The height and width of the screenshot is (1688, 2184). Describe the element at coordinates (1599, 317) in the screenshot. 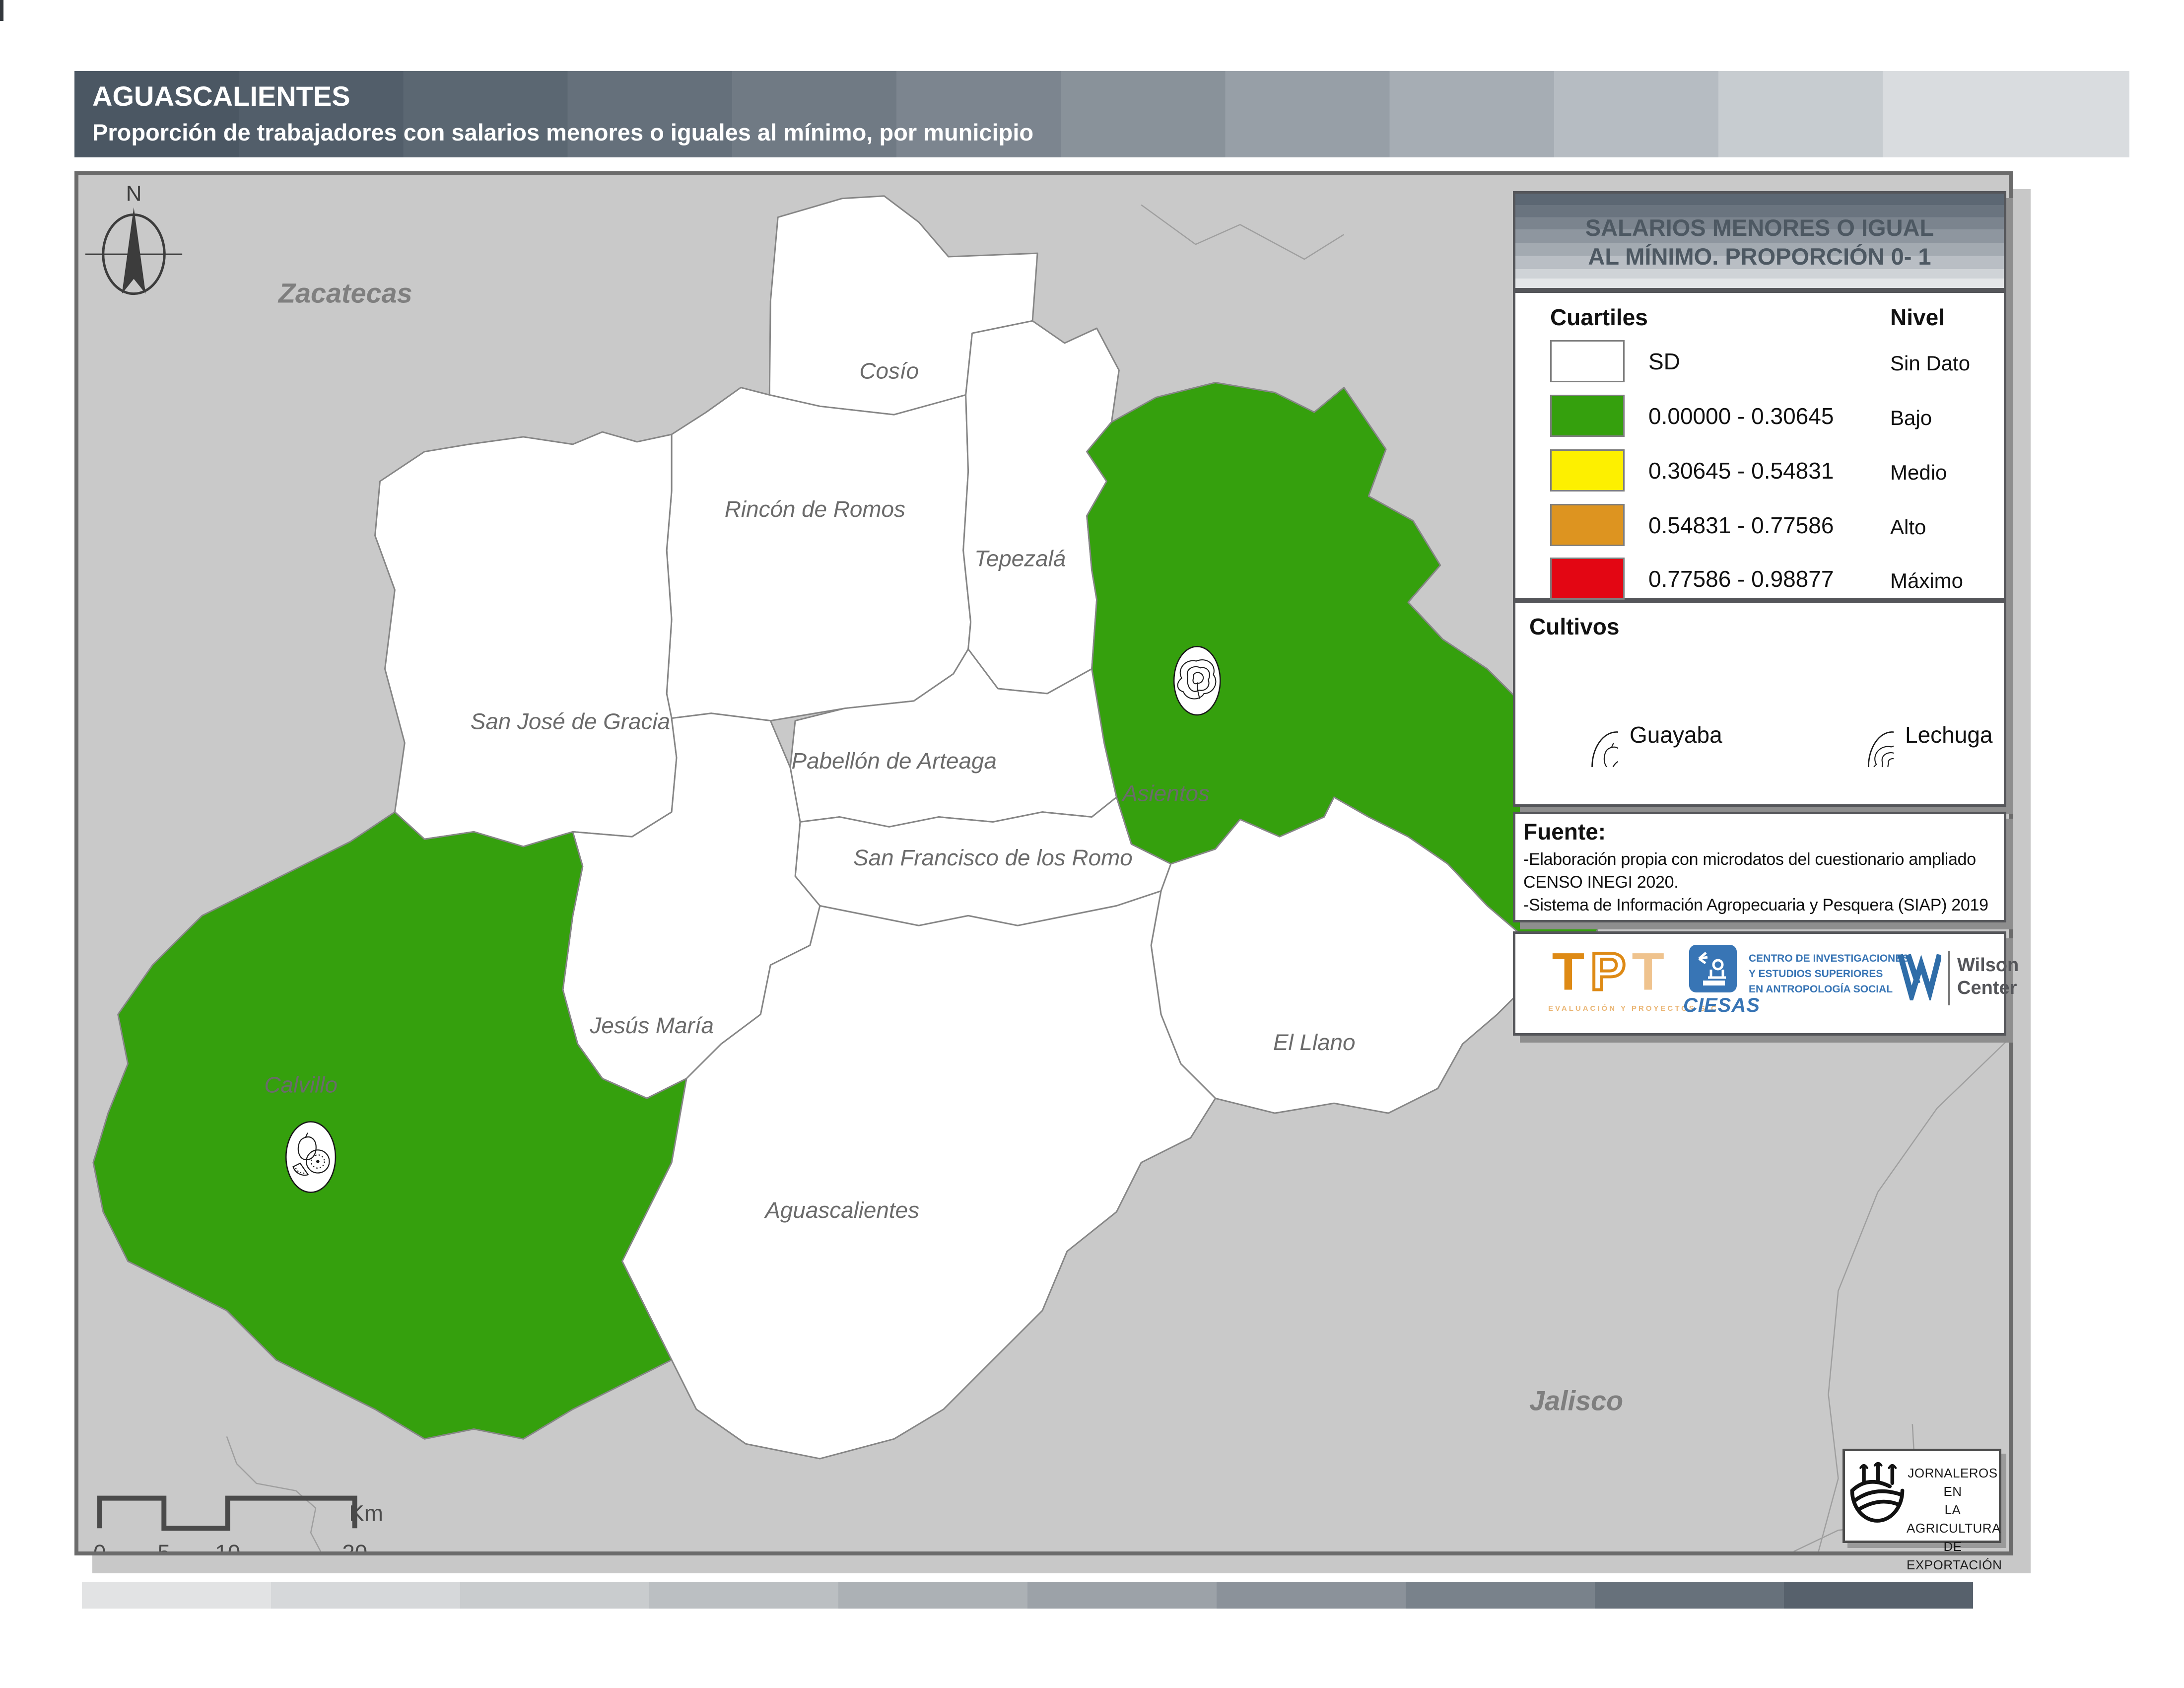

I see `legend-col-quartiles: Cuartiles` at that location.